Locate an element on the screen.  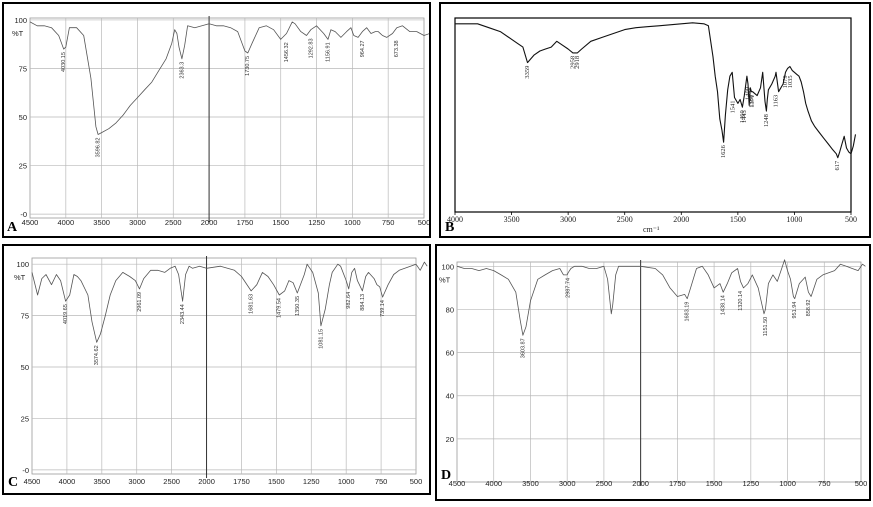
peak-label: 2343.44 is located at coordinates (183, 314).